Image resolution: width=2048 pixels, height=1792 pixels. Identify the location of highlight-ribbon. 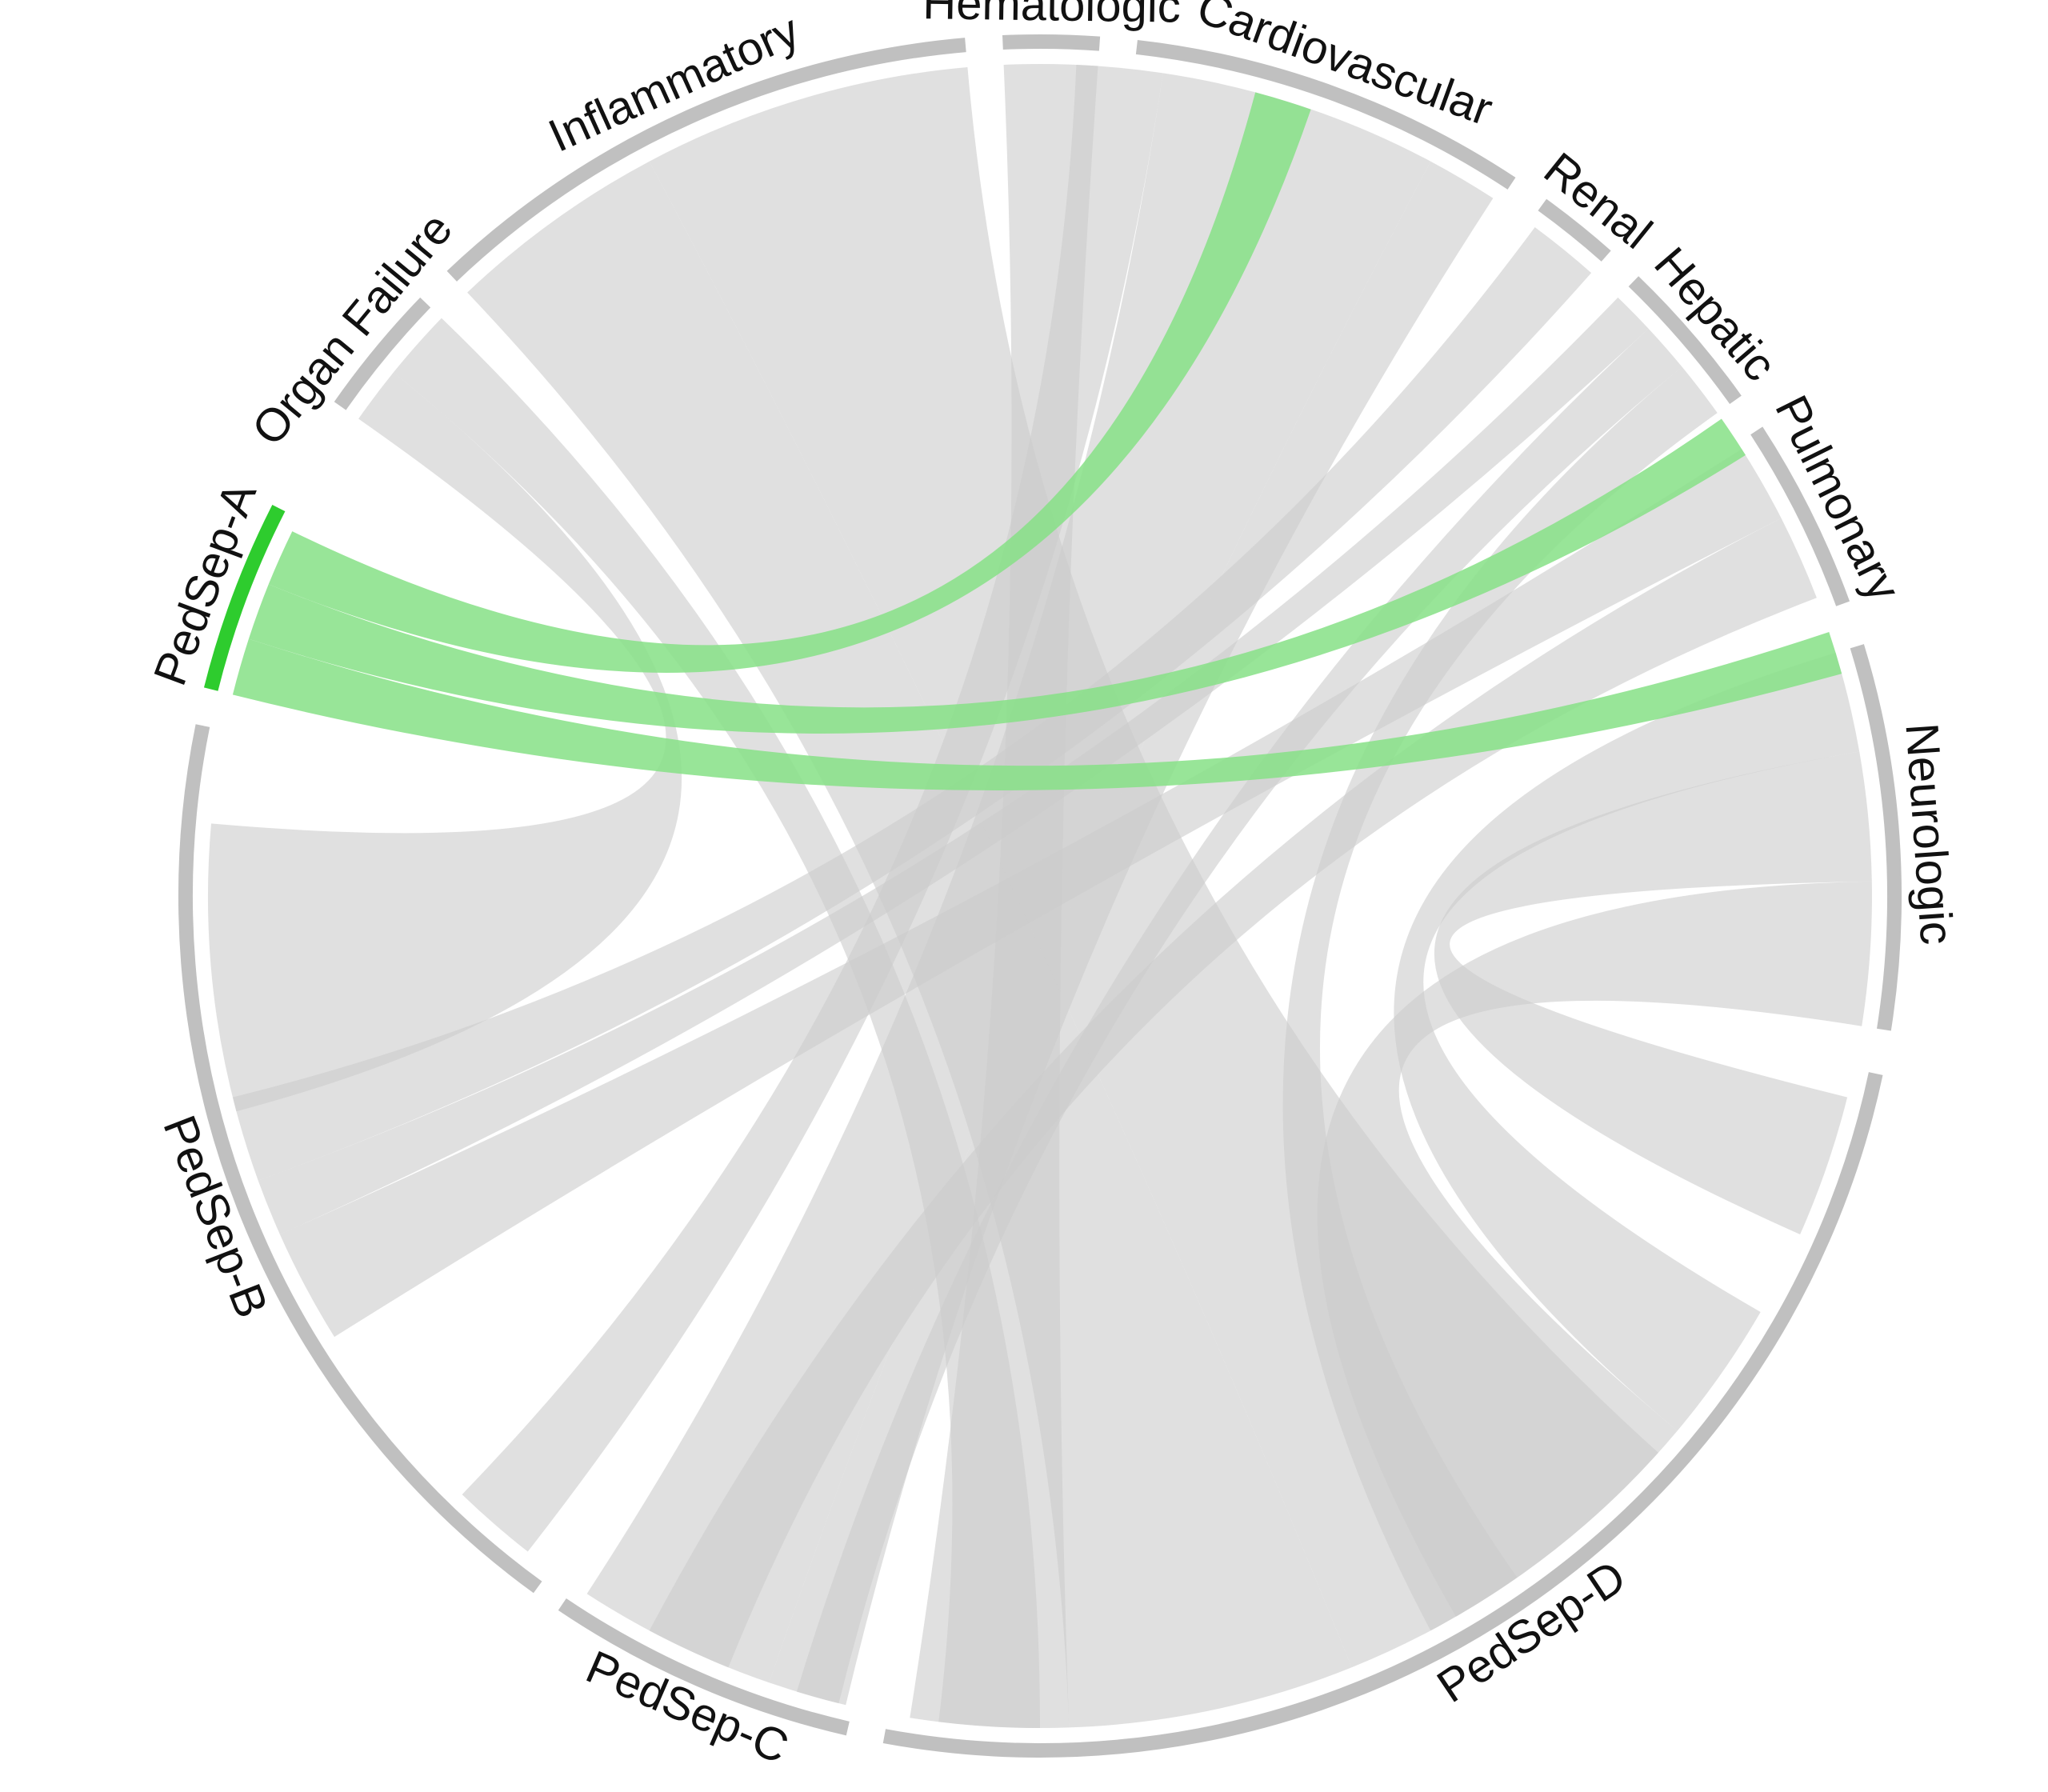
(1037, 711).